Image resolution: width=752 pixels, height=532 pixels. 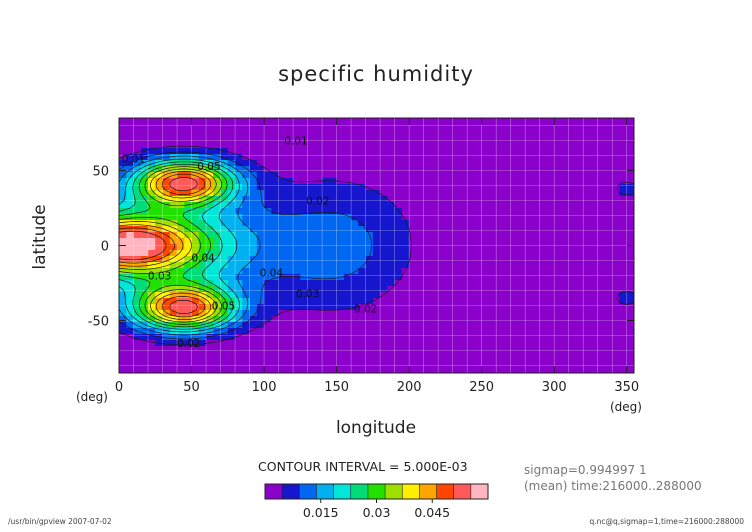 I want to click on contour-value-label: 0.03, so click(x=159, y=277).